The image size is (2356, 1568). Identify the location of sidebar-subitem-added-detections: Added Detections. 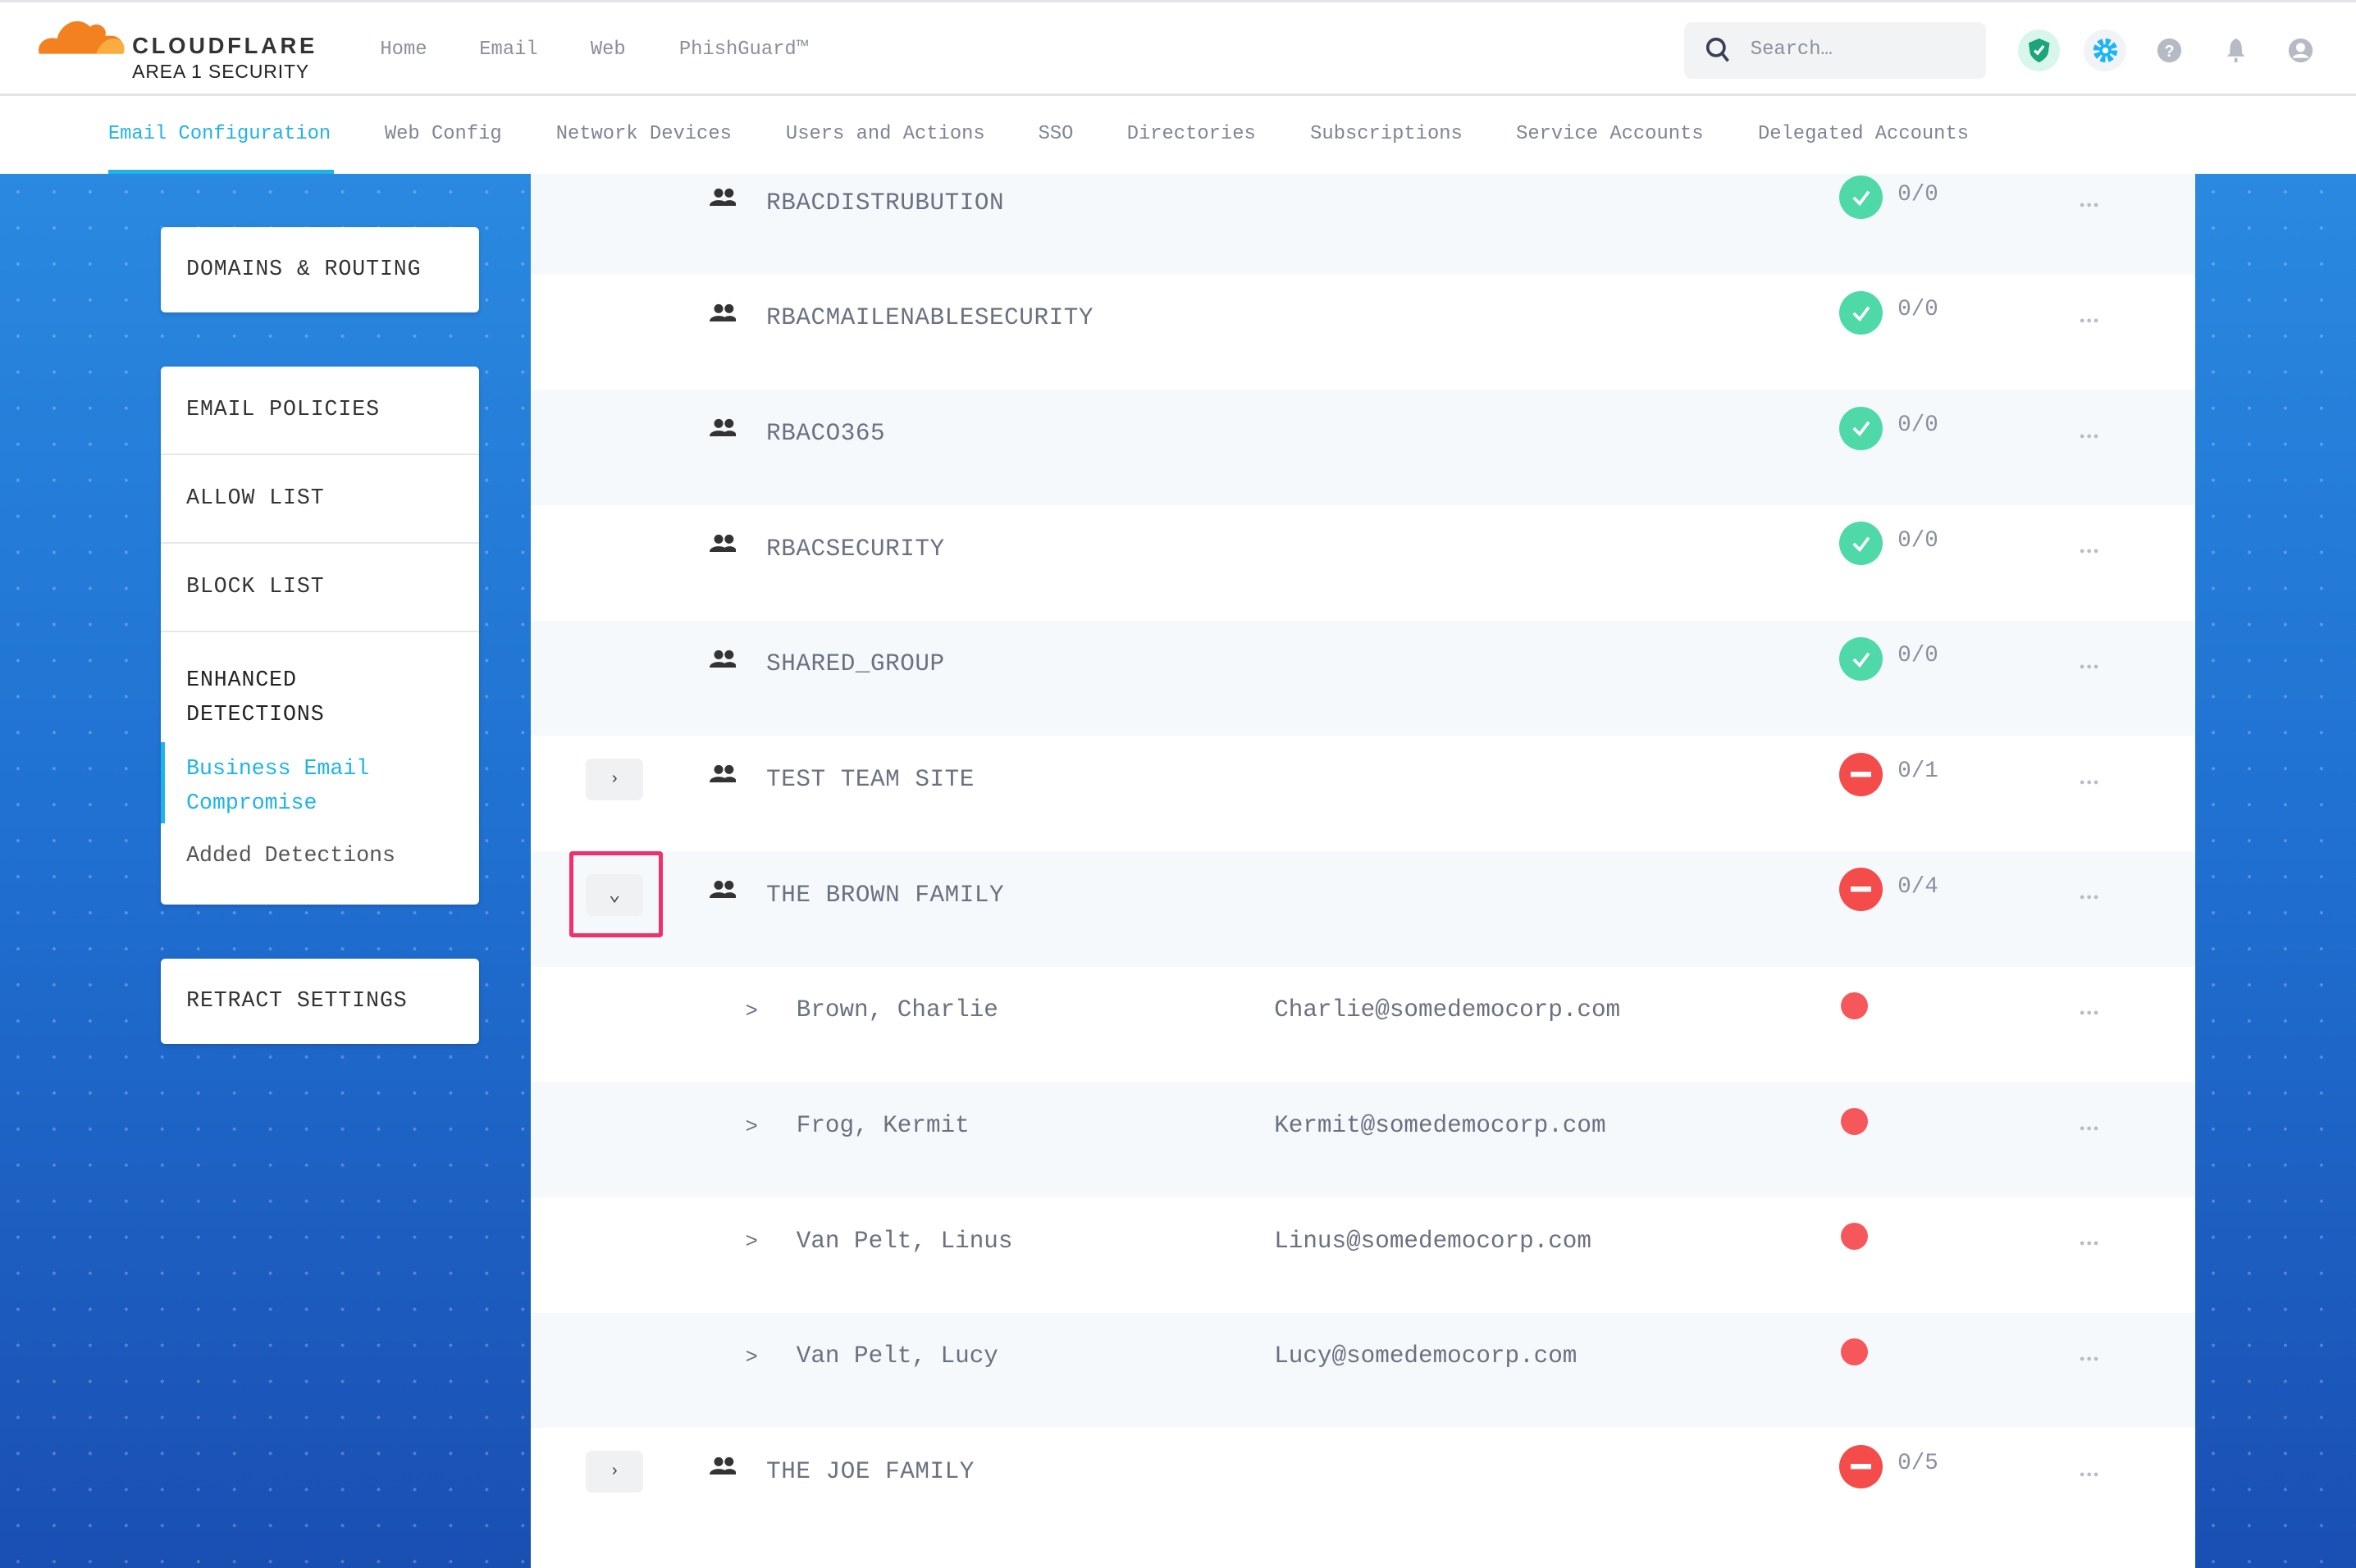
(290, 855).